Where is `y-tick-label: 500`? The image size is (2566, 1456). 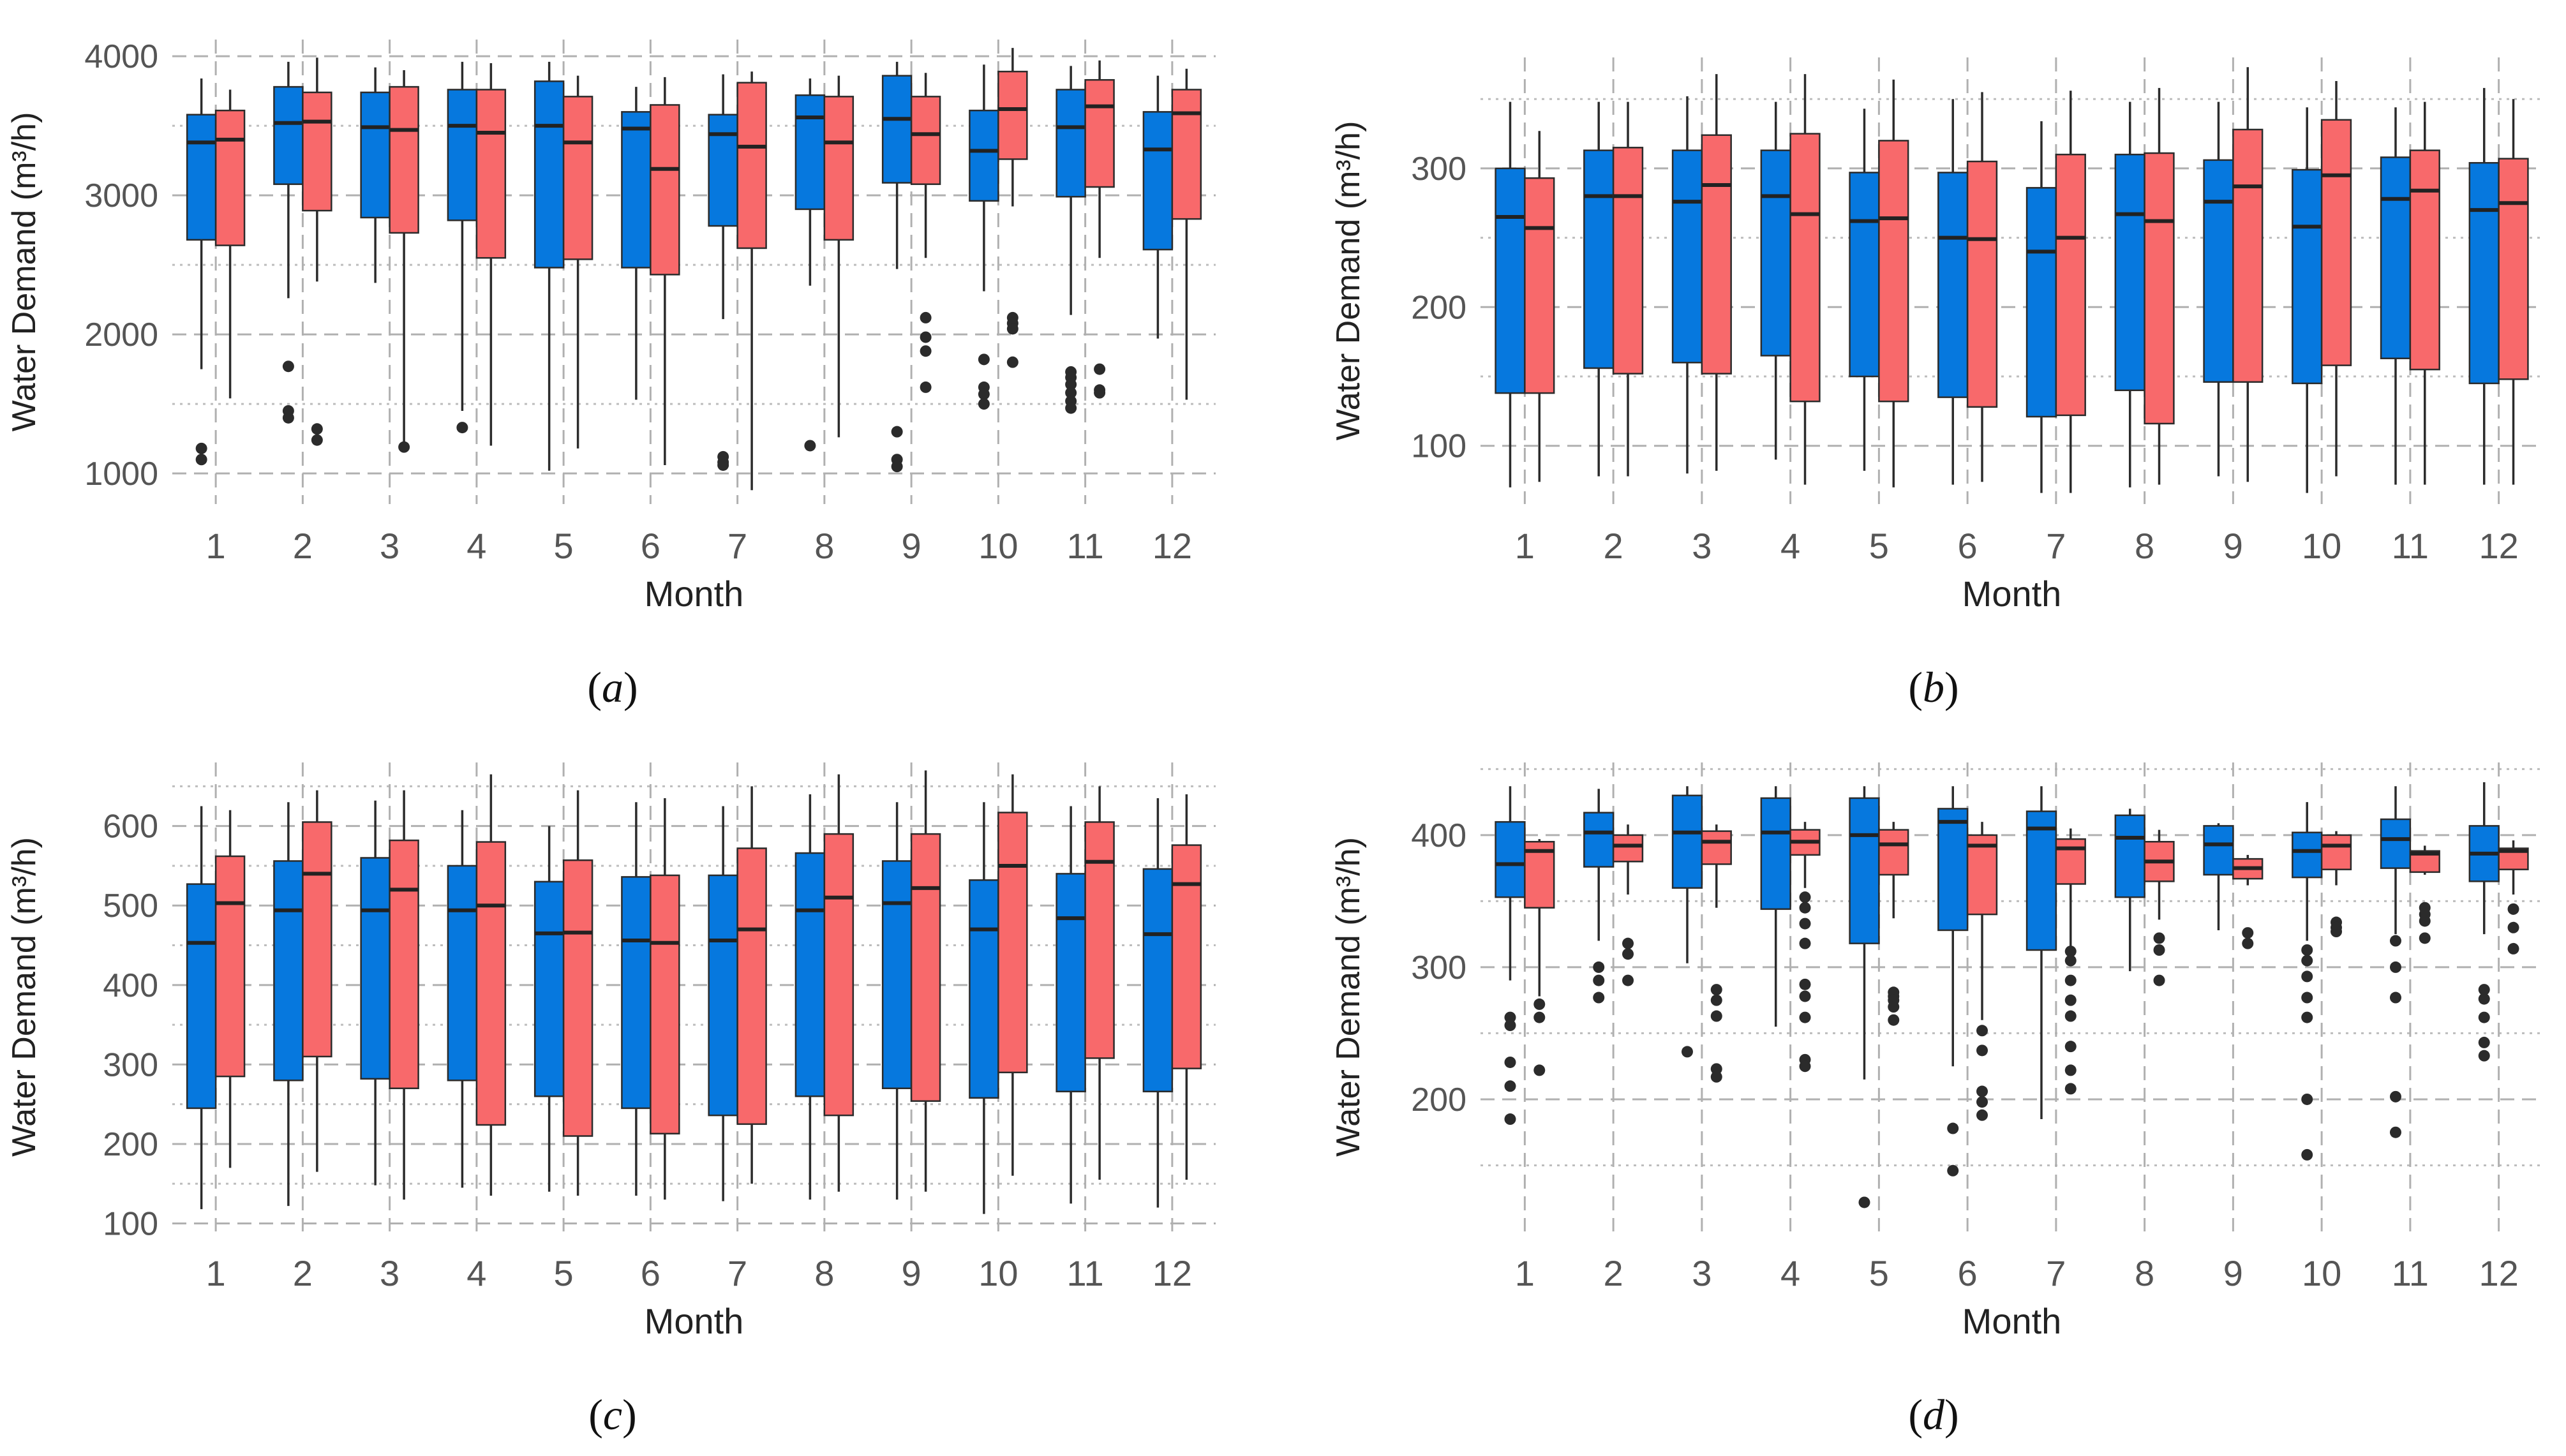 y-tick-label: 500 is located at coordinates (130, 906).